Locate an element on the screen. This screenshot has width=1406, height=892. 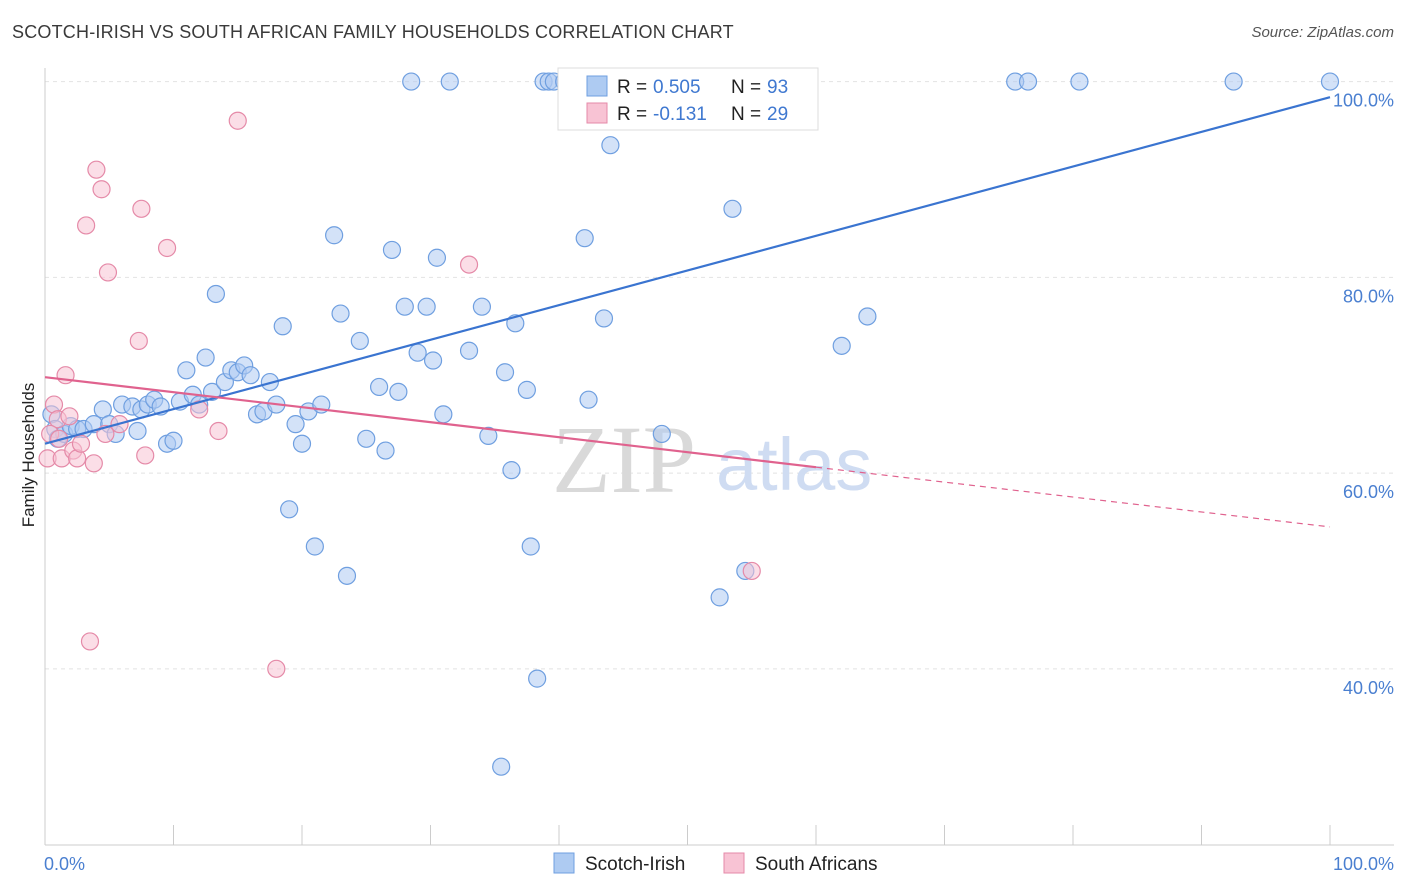
legend-series: Scotch-Irish South Africans is located at coordinates (715, 863).